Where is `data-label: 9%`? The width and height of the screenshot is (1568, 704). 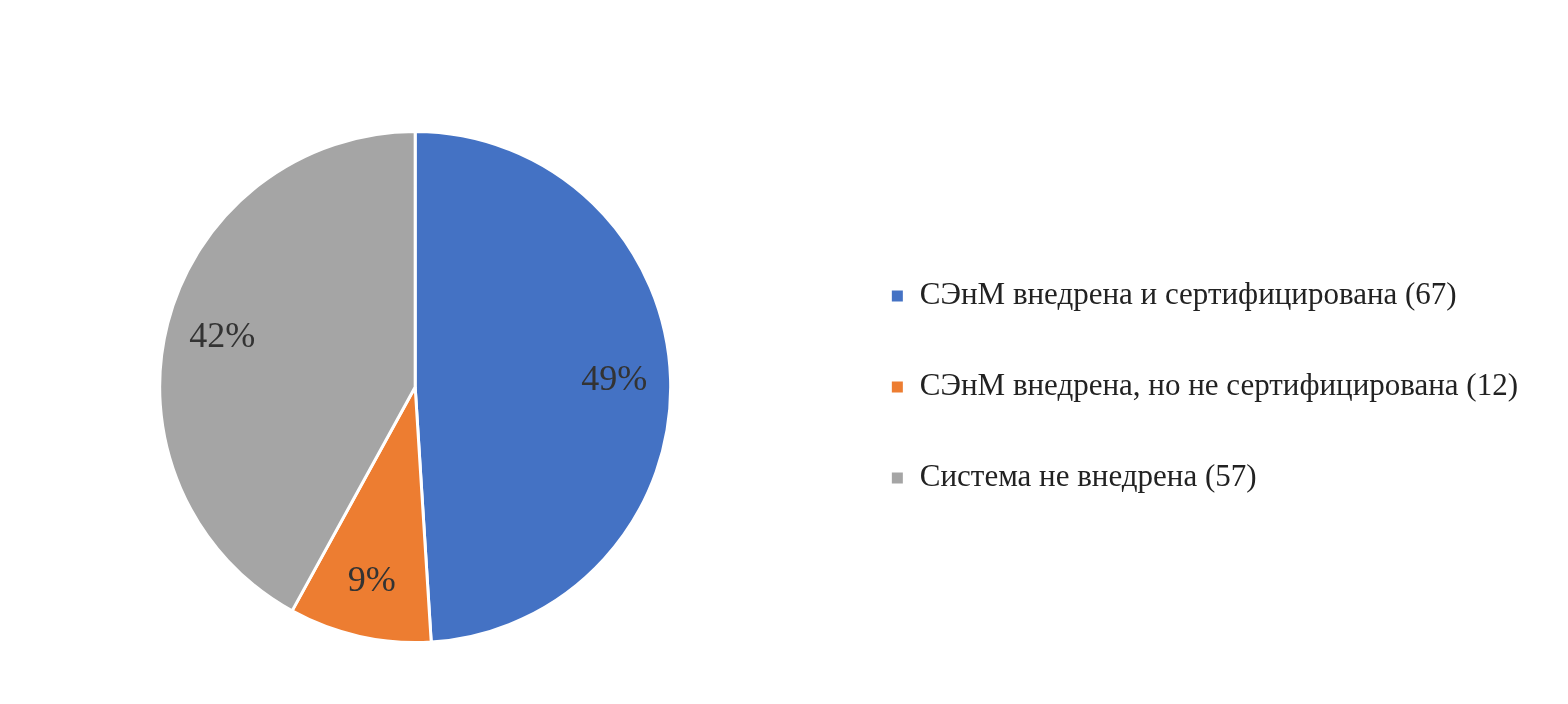 data-label: 9% is located at coordinates (371, 578).